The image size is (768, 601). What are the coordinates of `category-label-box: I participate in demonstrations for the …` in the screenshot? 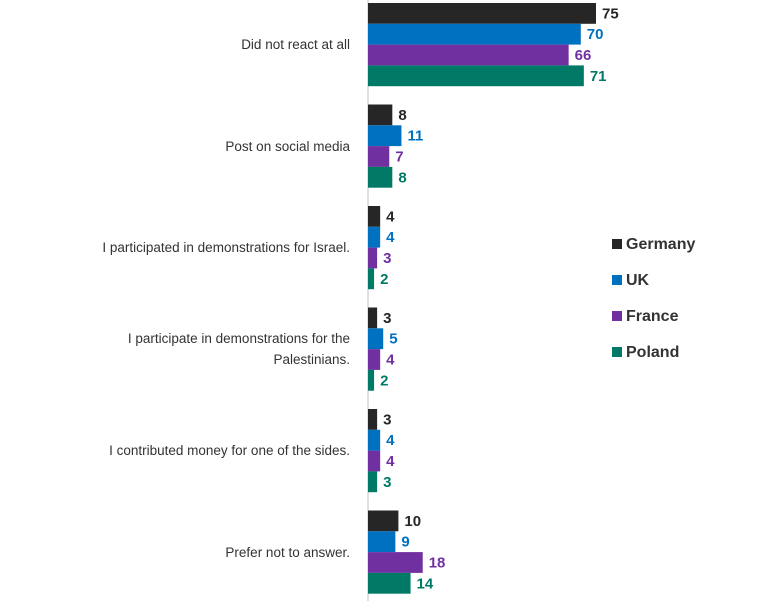 It's located at (238, 349).